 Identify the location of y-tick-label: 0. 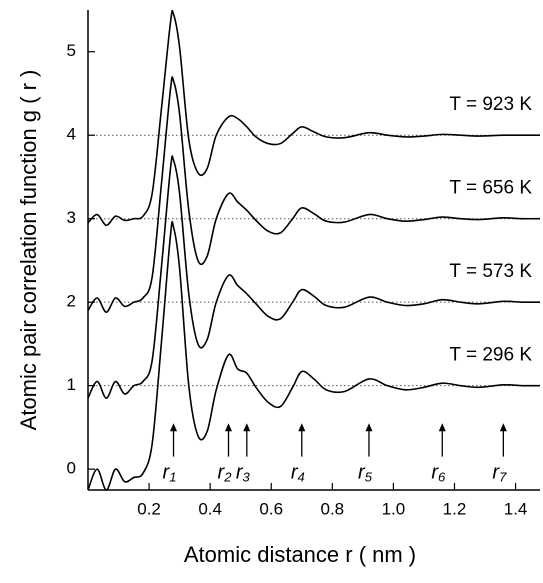
(71, 468).